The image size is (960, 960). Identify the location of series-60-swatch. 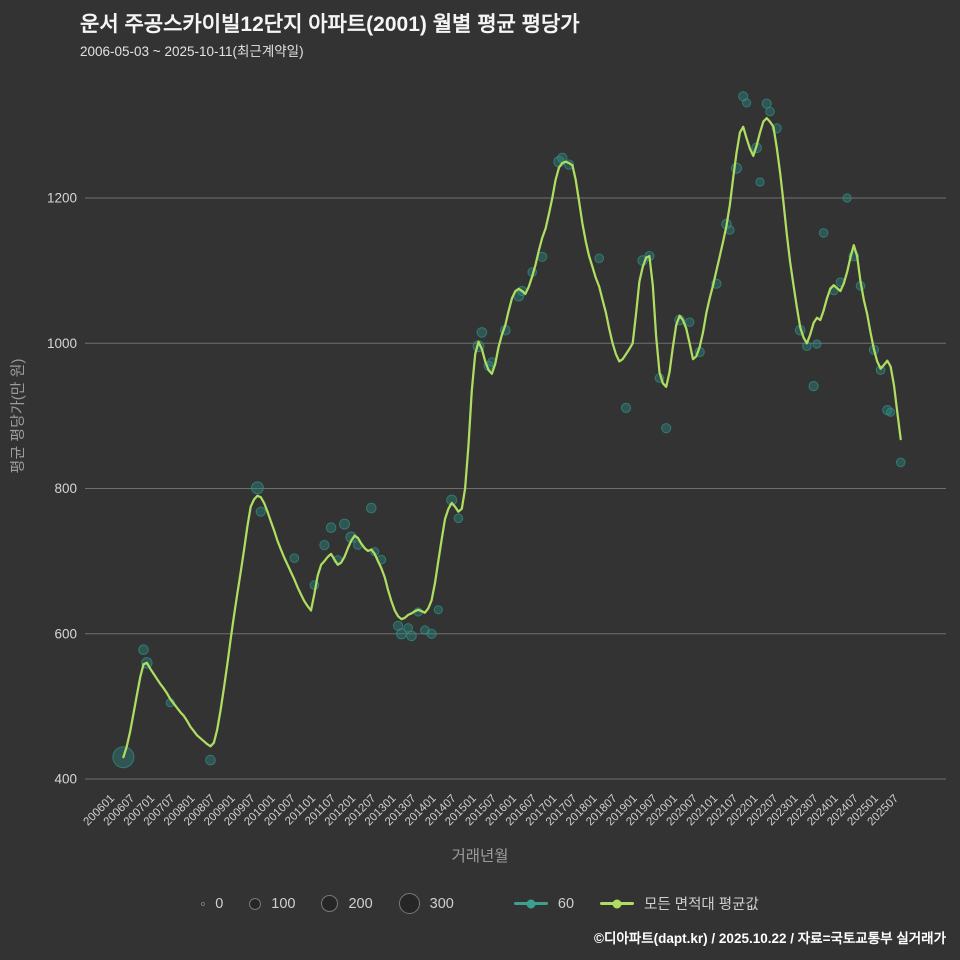
(530, 903).